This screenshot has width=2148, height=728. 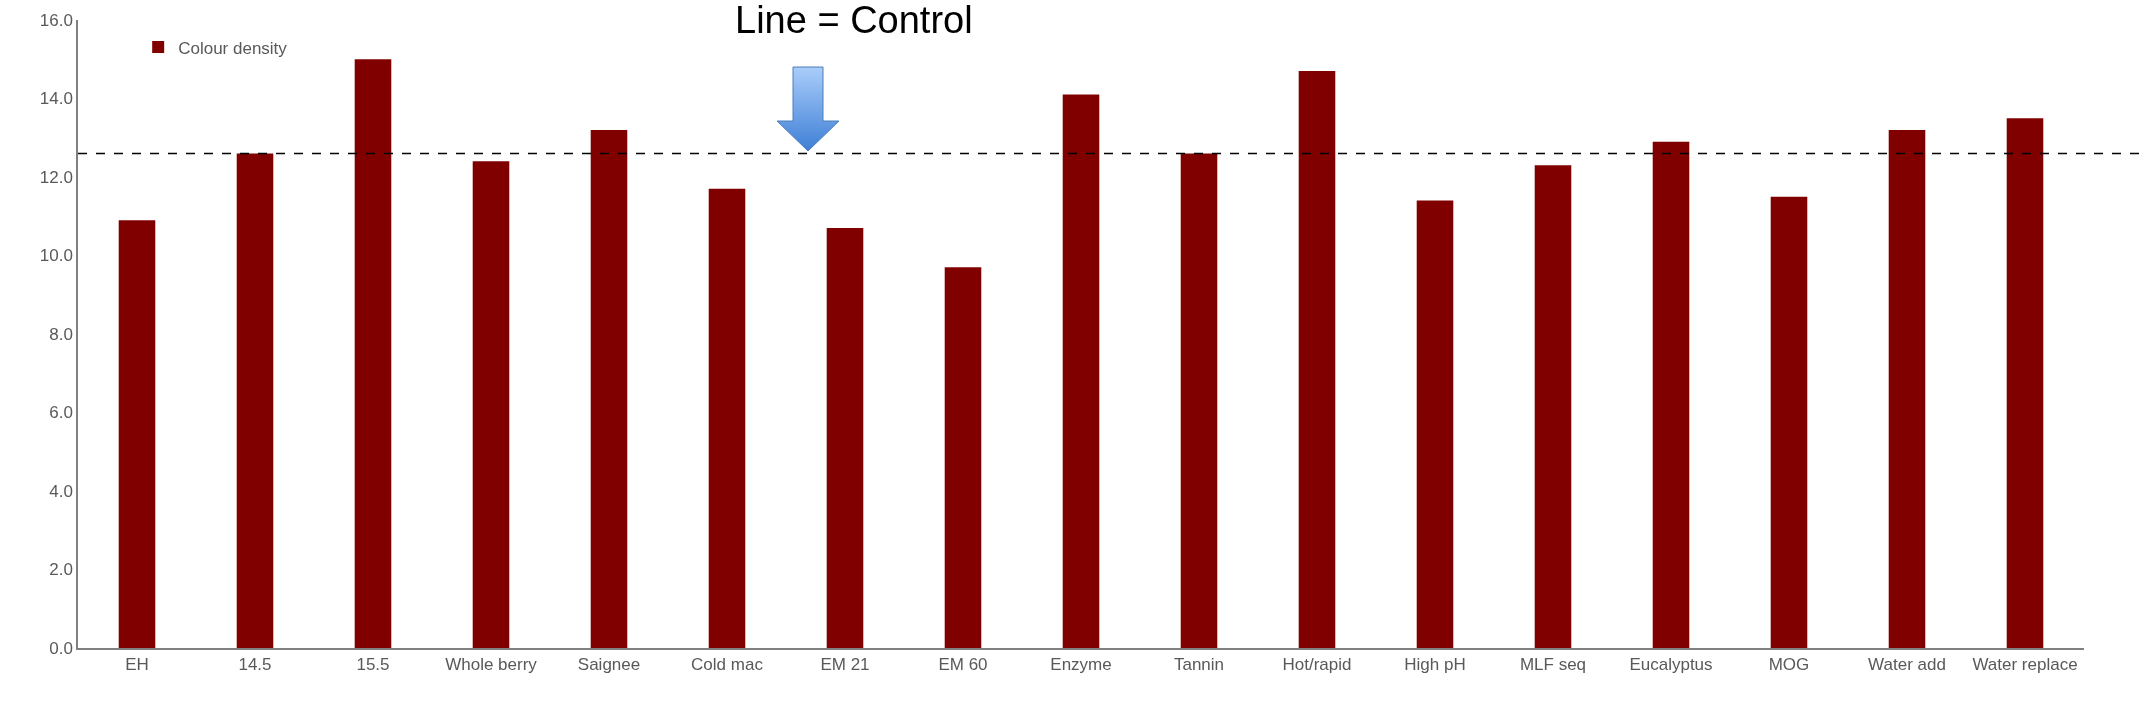 I want to click on legend-label: Colour density, so click(x=233, y=48).